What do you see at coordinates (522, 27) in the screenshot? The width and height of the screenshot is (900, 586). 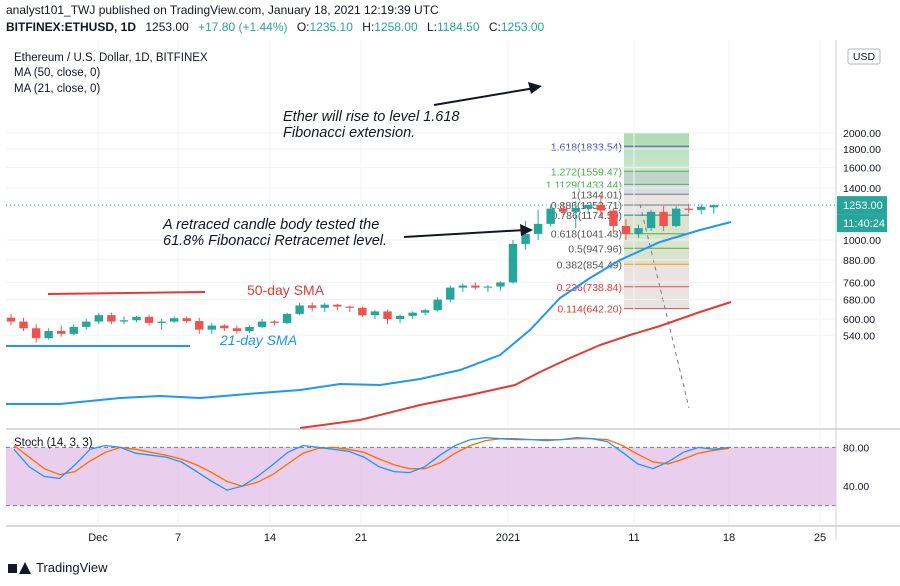 I see `close-value-2: 1253.00` at bounding box center [522, 27].